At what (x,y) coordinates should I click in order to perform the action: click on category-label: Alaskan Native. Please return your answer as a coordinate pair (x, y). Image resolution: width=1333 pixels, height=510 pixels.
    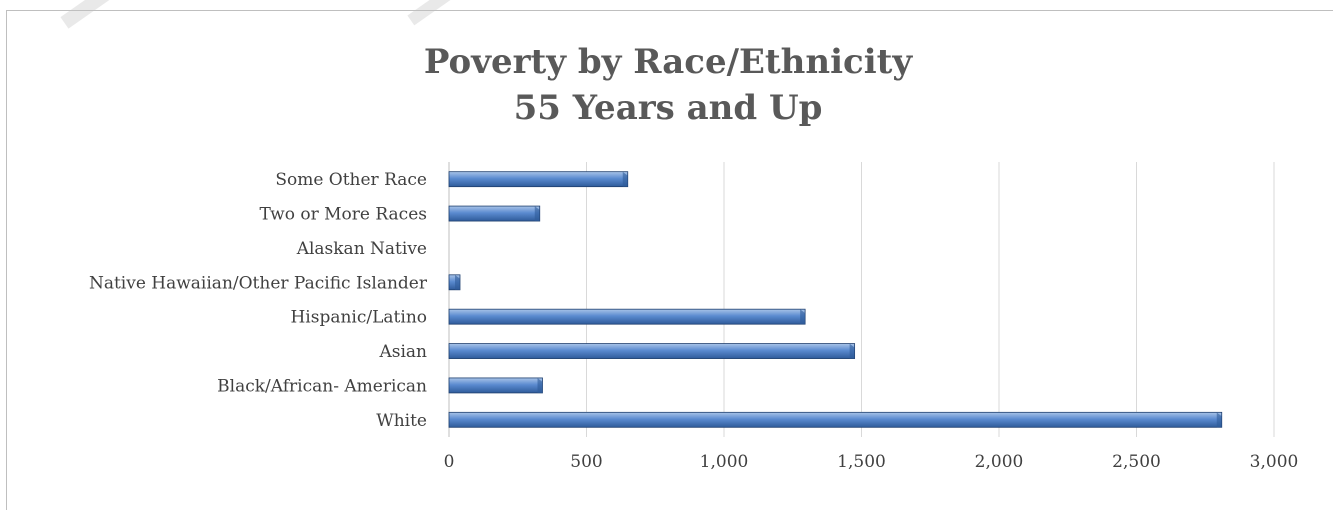
    Looking at the image, I should click on (361, 249).